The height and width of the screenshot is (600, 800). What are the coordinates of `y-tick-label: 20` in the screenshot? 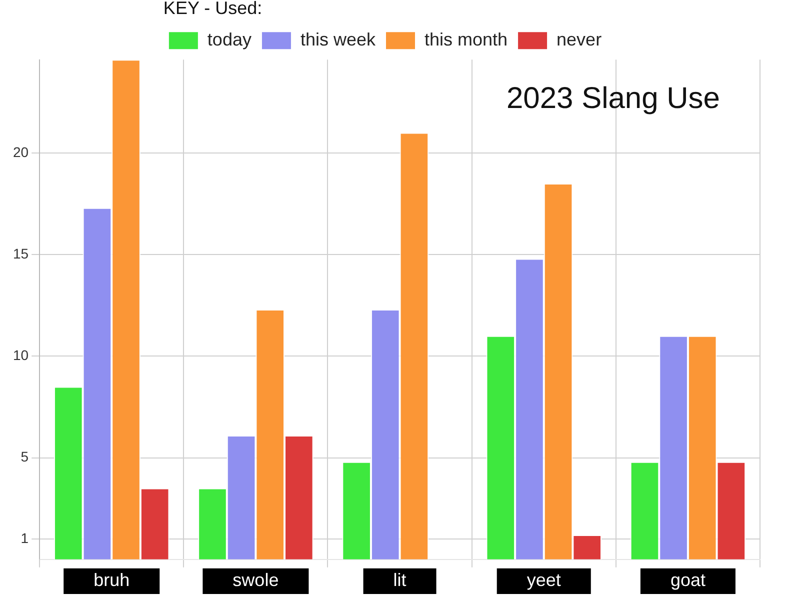 It's located at (20, 152).